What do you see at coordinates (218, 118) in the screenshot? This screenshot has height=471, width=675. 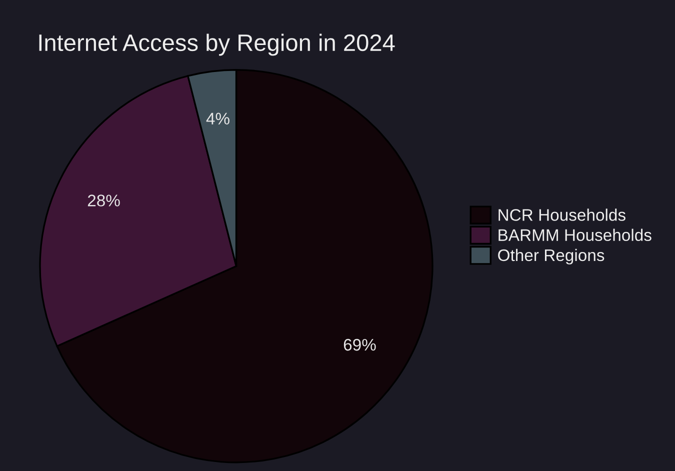 I see `data-label: 4%` at bounding box center [218, 118].